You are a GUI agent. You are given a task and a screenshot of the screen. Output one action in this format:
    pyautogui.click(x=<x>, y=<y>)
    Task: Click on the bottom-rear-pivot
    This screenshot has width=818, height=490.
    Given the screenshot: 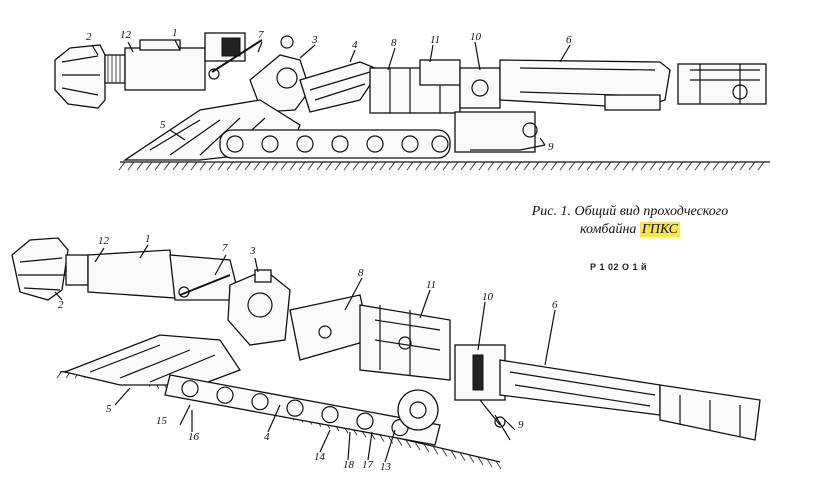 What is the action you would take?
    pyautogui.click(x=500, y=422)
    